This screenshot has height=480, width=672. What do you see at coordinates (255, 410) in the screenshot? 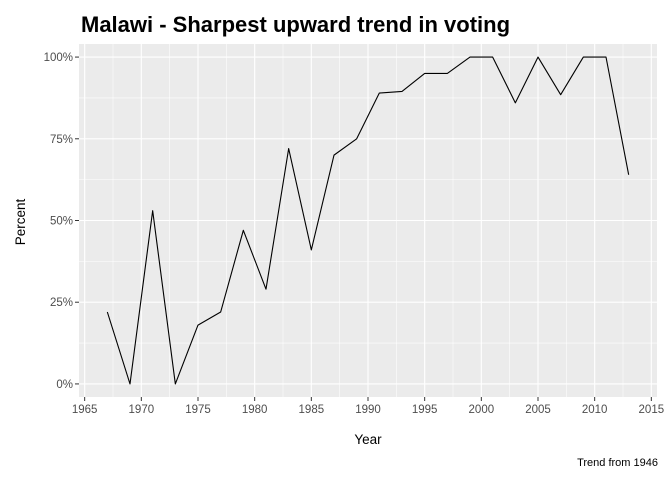
I see `x-tick-label: 1980` at bounding box center [255, 410].